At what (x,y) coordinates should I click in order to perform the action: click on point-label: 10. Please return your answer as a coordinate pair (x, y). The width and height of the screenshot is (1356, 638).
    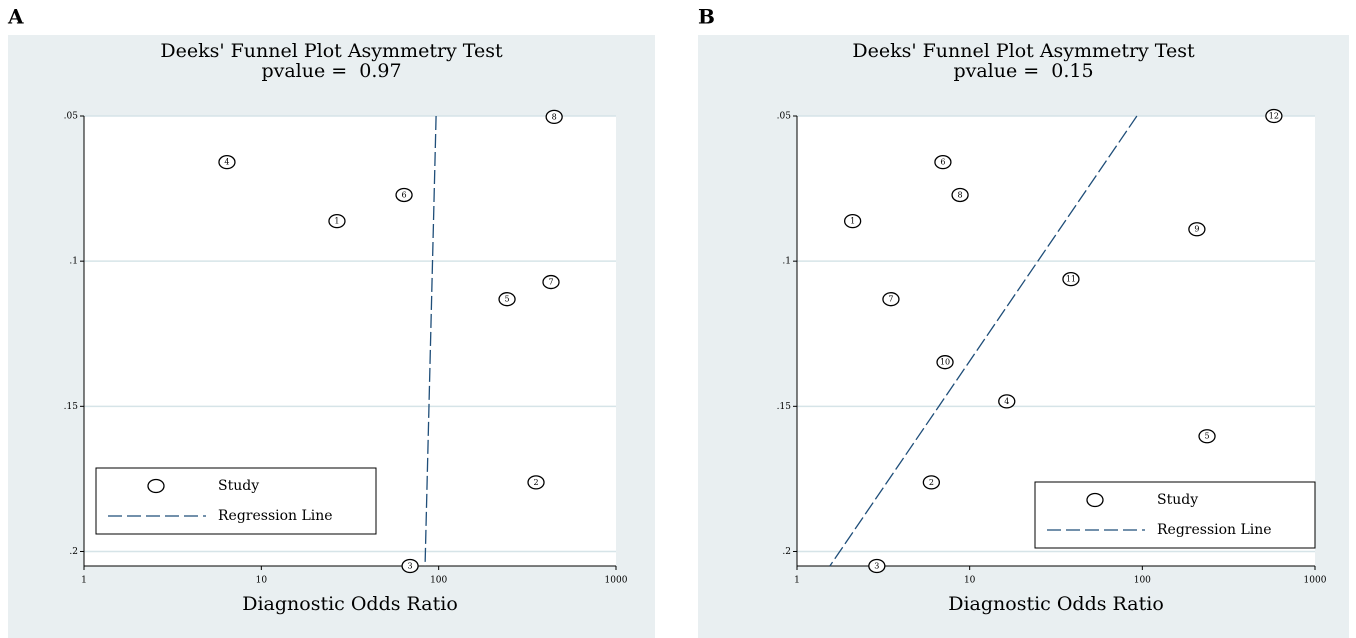
    Looking at the image, I should click on (945, 362).